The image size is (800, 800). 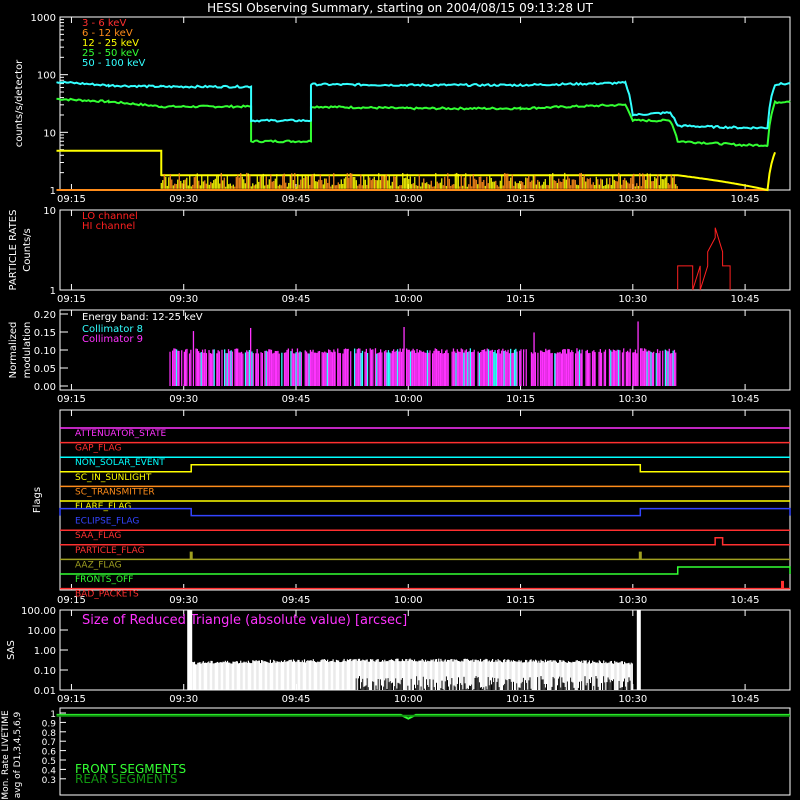 What do you see at coordinates (632, 699) in the screenshot?
I see `sas-xtick-label: 10:30` at bounding box center [632, 699].